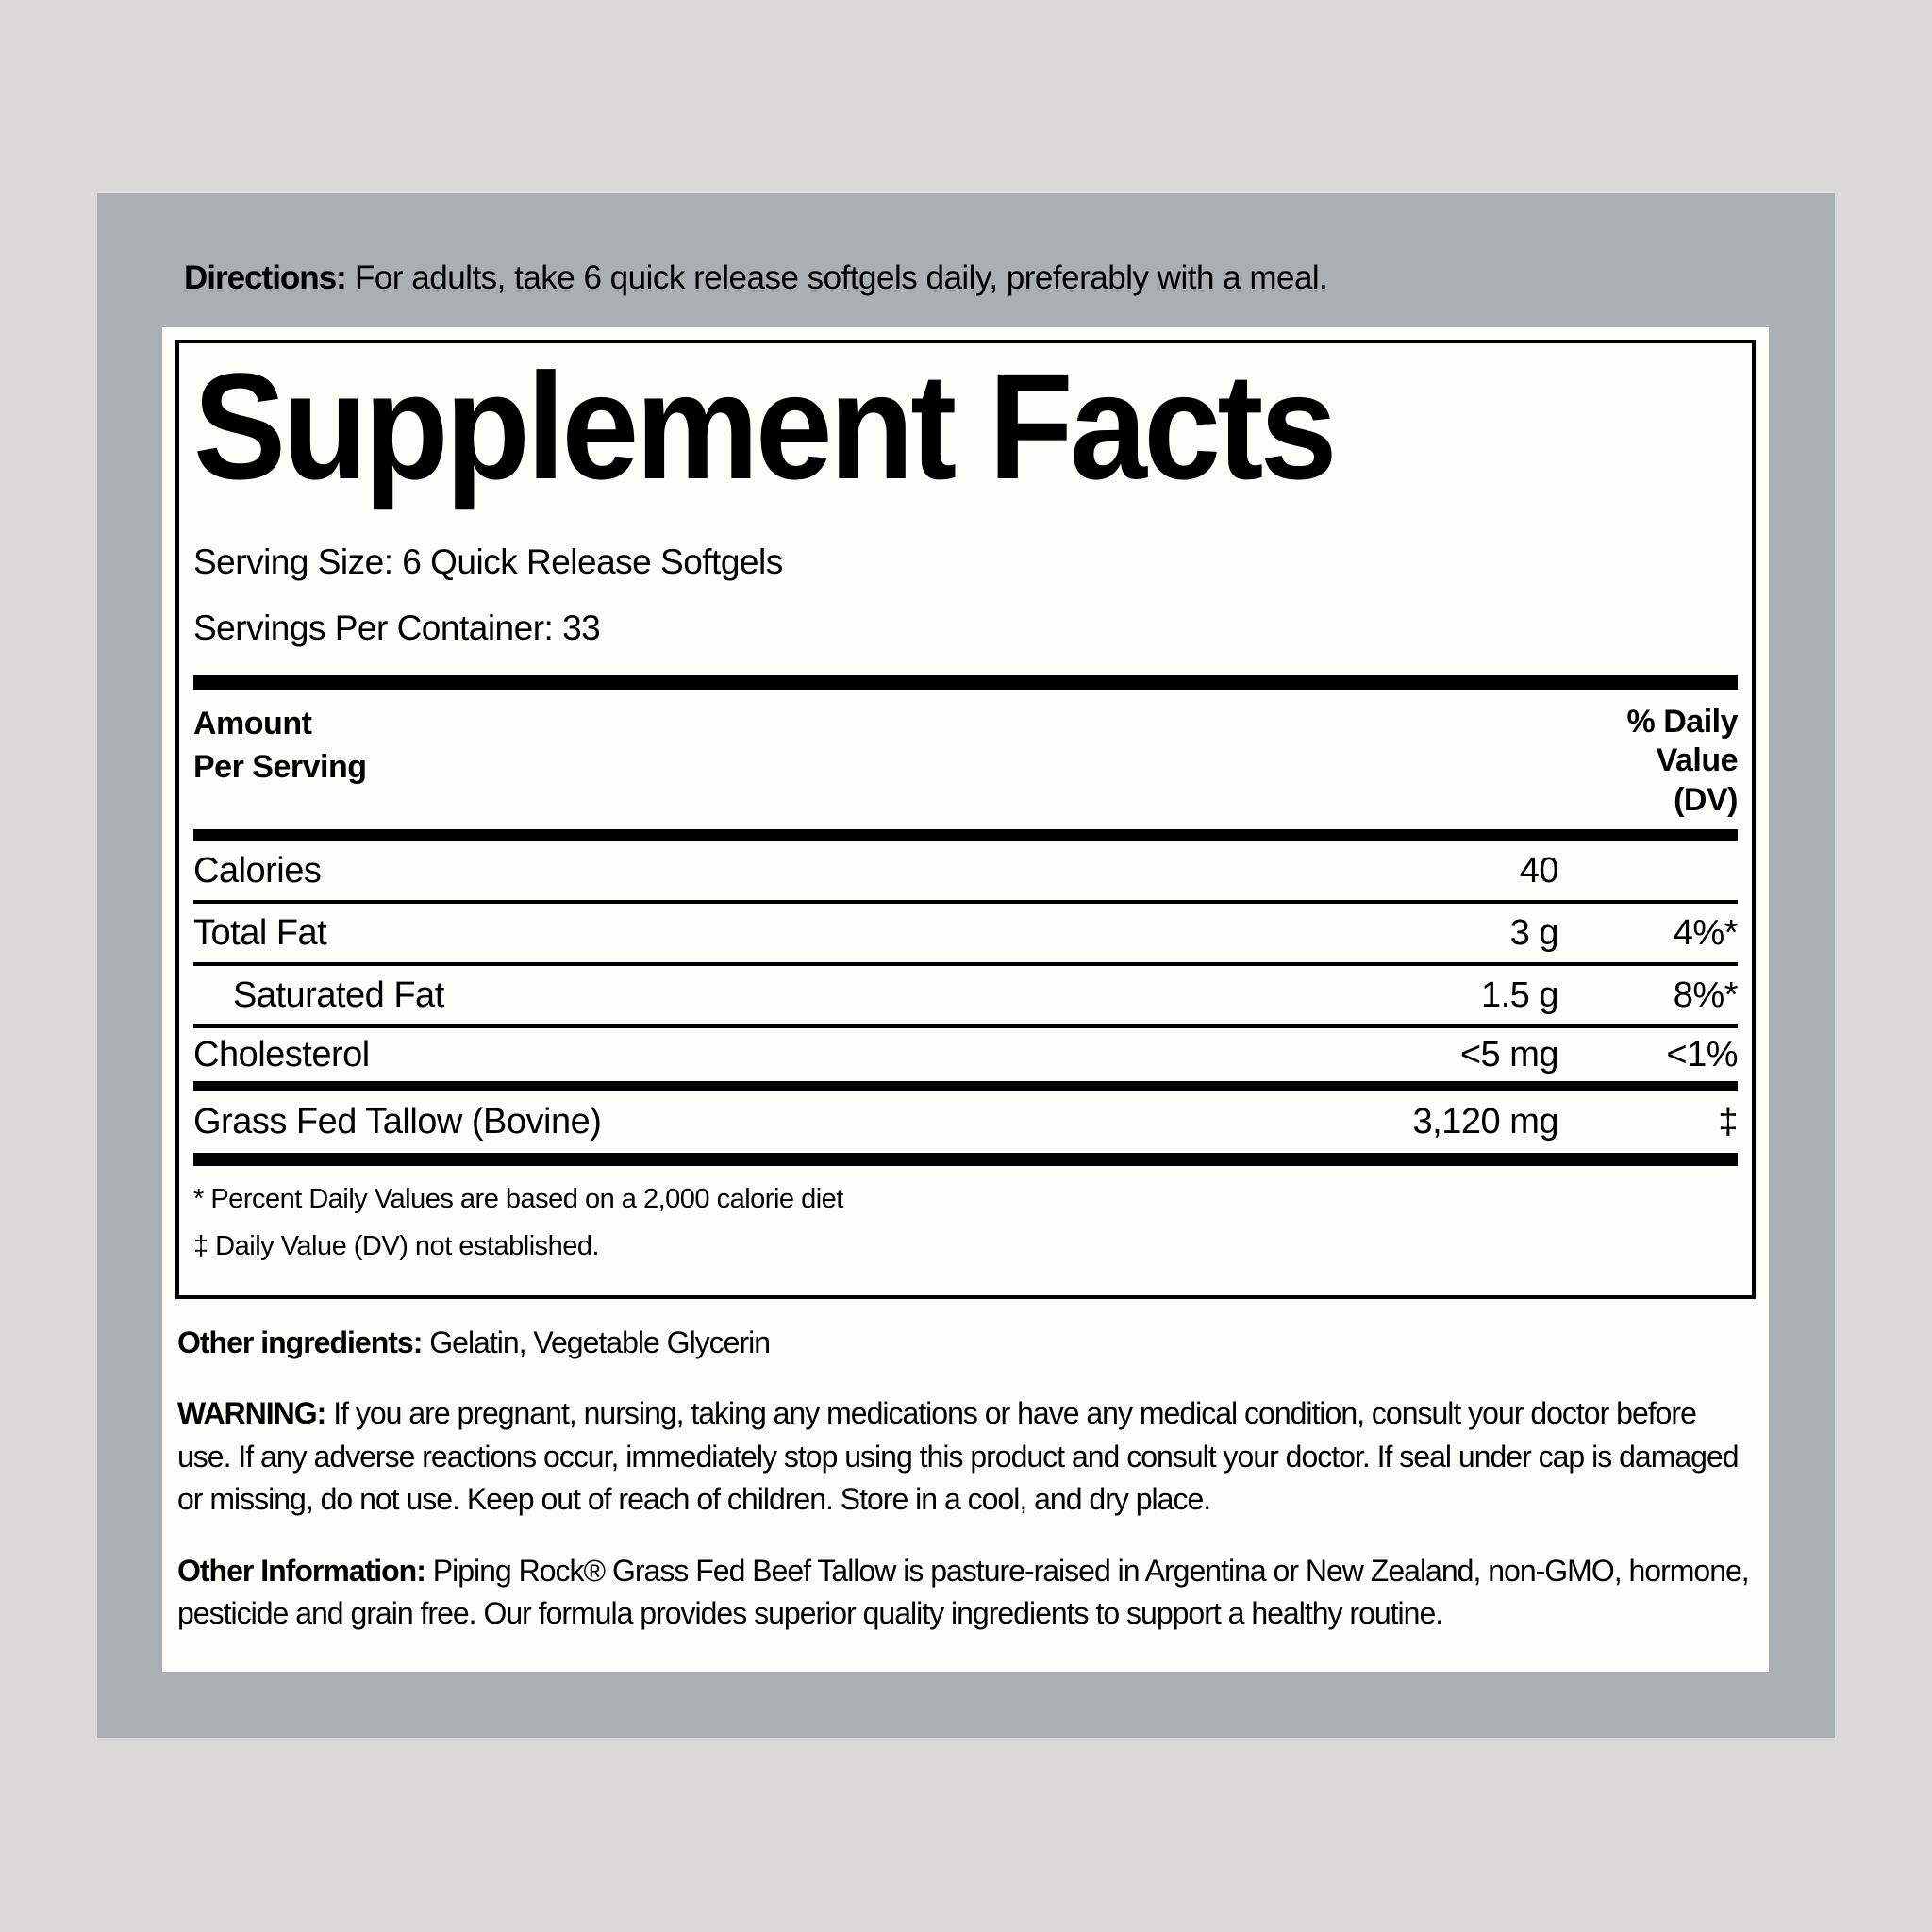 This screenshot has width=1932, height=1932. Describe the element at coordinates (252, 1413) in the screenshot. I see `warning-label: WARNING:` at that location.